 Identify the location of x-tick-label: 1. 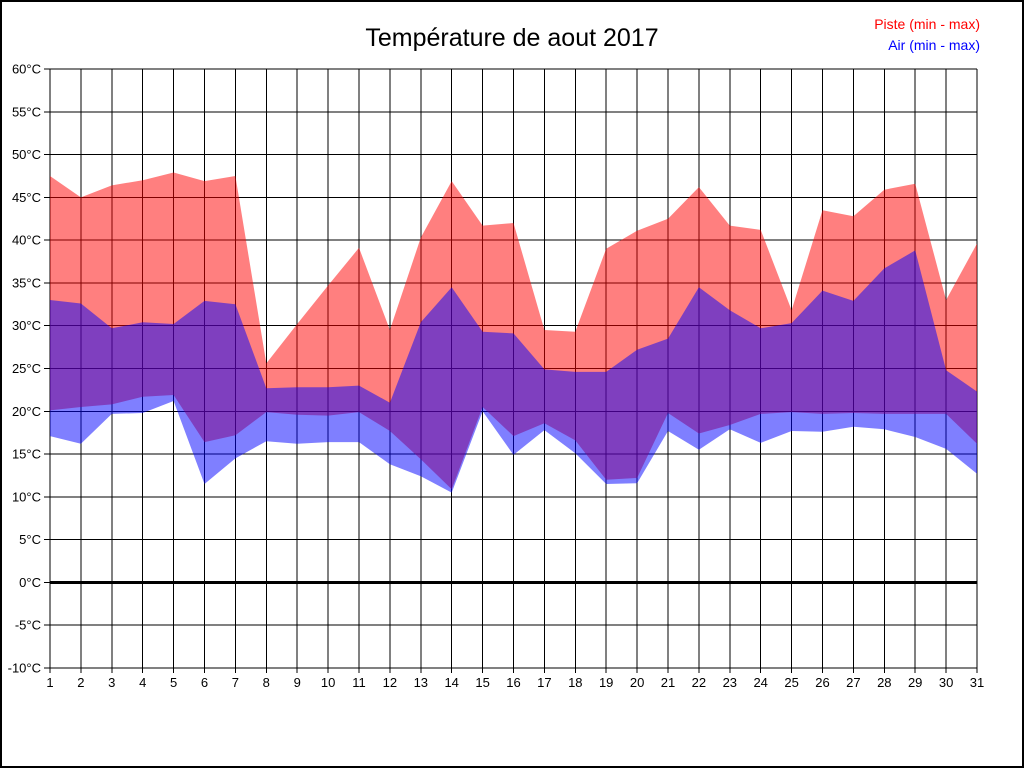
(49, 682).